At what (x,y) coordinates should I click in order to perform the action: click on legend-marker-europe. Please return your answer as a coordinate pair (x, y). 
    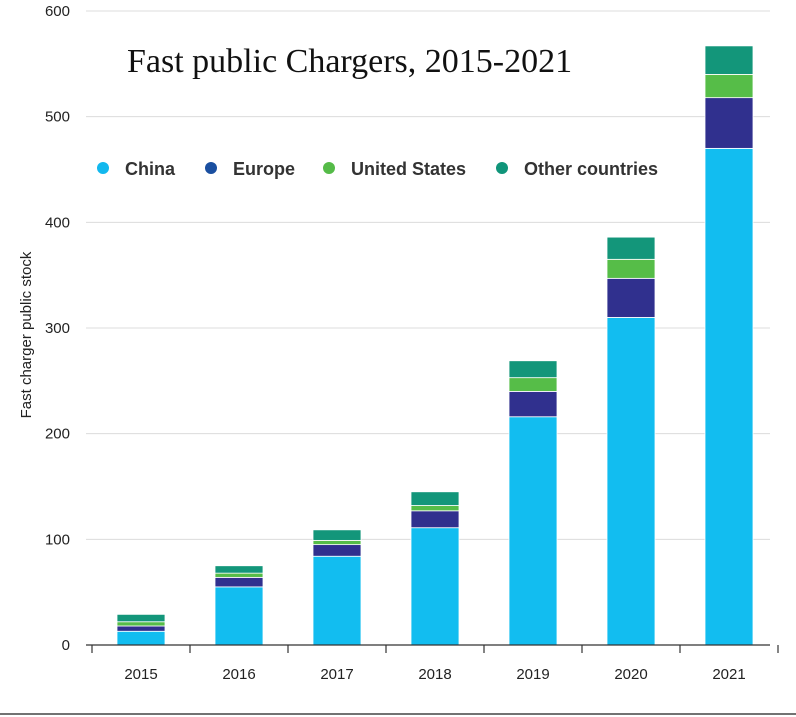
    Looking at the image, I should click on (211, 168).